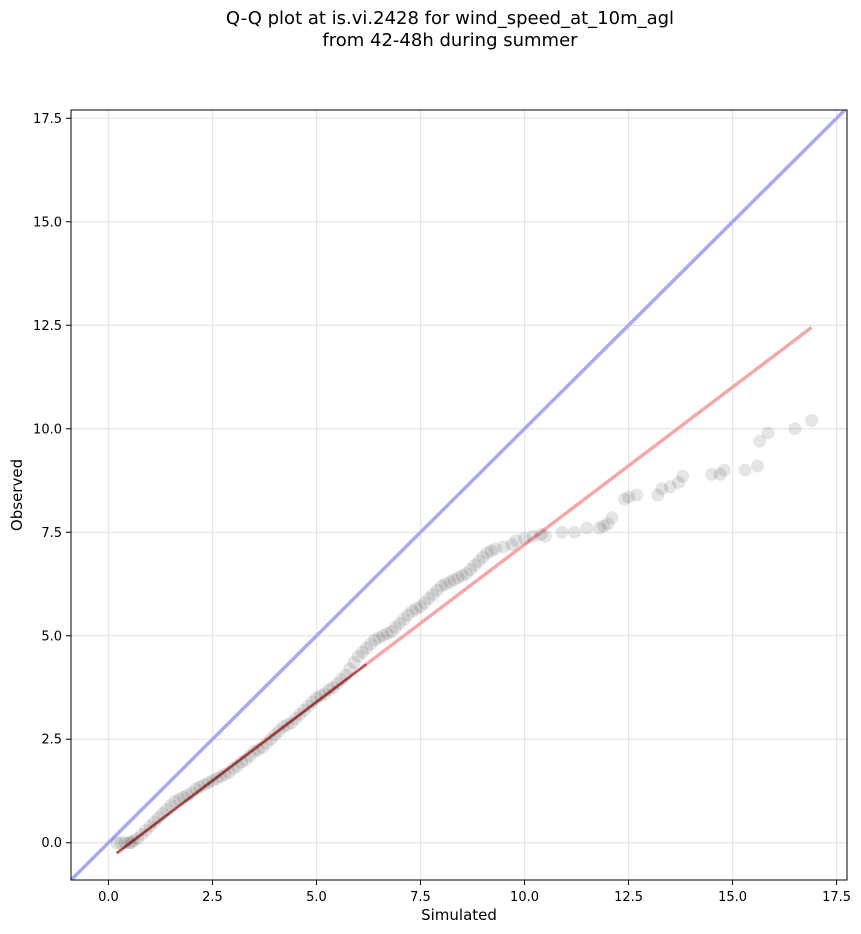 This screenshot has width=861, height=934. Describe the element at coordinates (47, 429) in the screenshot. I see `y-tick-label-4: 10.0` at that location.